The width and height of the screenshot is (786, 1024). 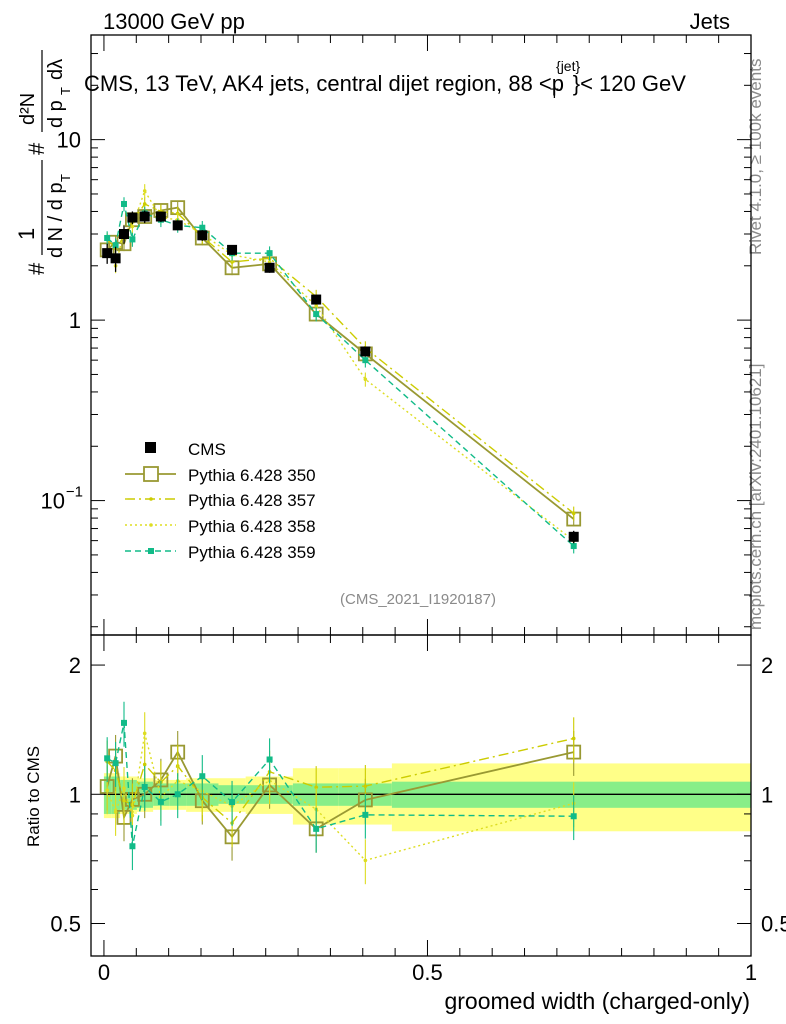 I want to click on ratio-y-label: Ratio to CMS, so click(x=33, y=796).